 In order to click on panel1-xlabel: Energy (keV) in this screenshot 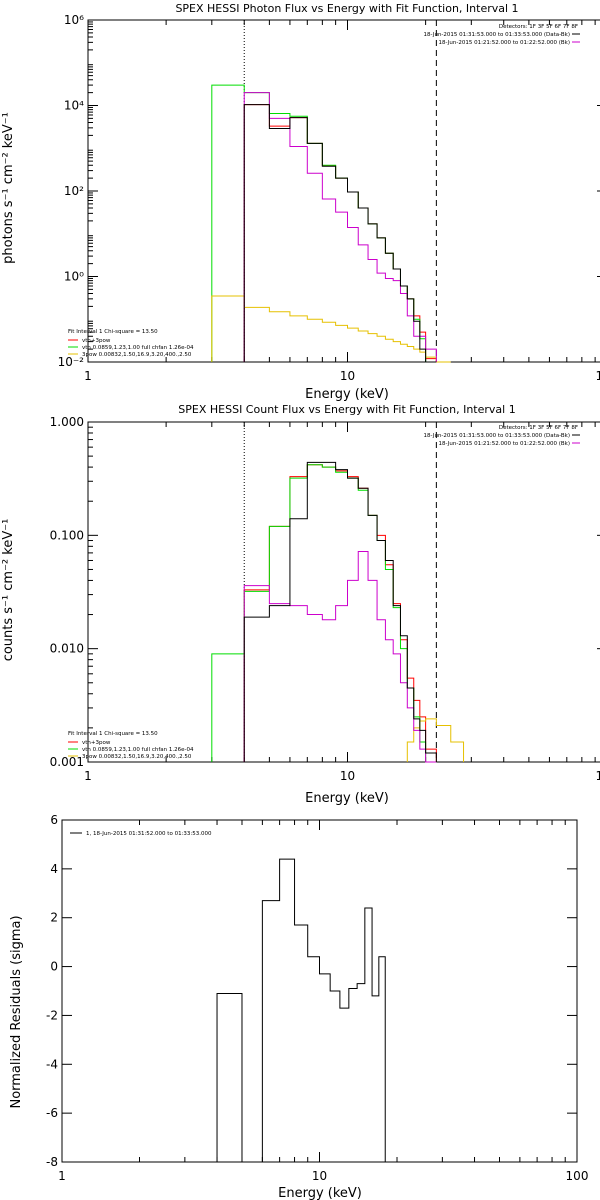, I will do `click(347, 394)`.